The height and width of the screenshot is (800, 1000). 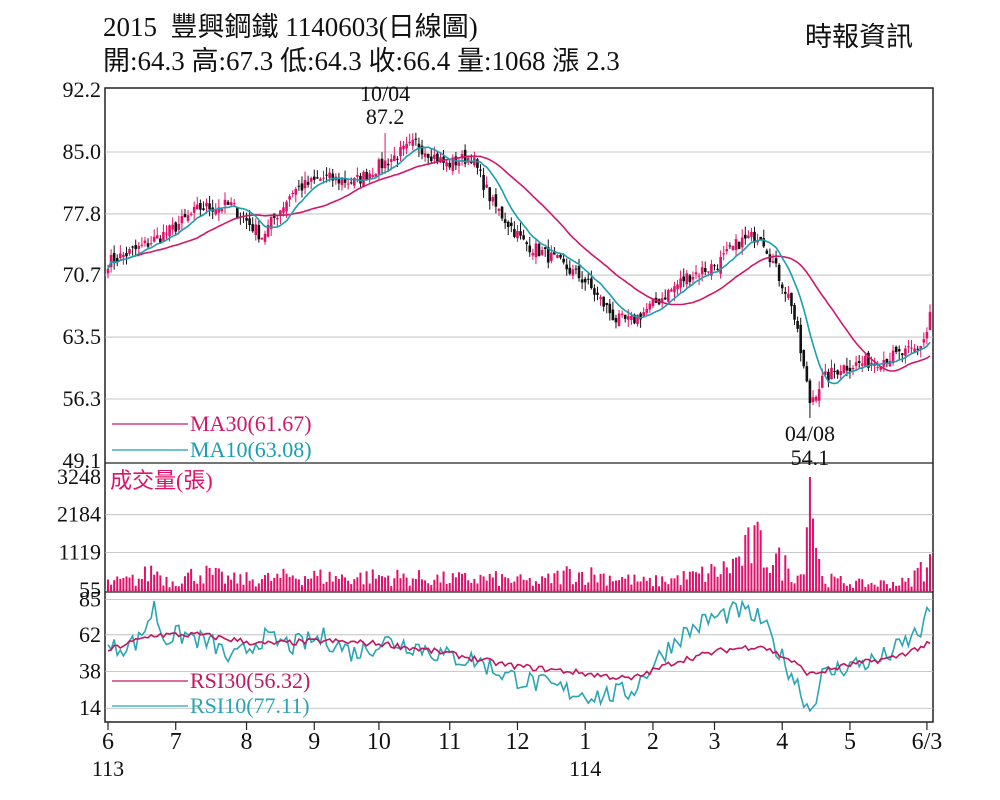 What do you see at coordinates (850, 742) in the screenshot?
I see `x-axis-tick-label: 5` at bounding box center [850, 742].